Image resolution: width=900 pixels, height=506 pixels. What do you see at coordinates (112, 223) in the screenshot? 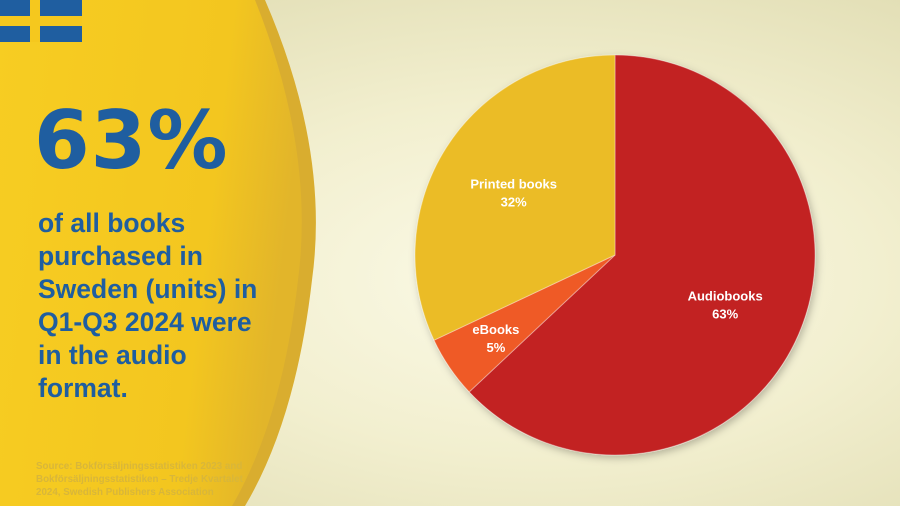
I see `headline-line: of all books` at bounding box center [112, 223].